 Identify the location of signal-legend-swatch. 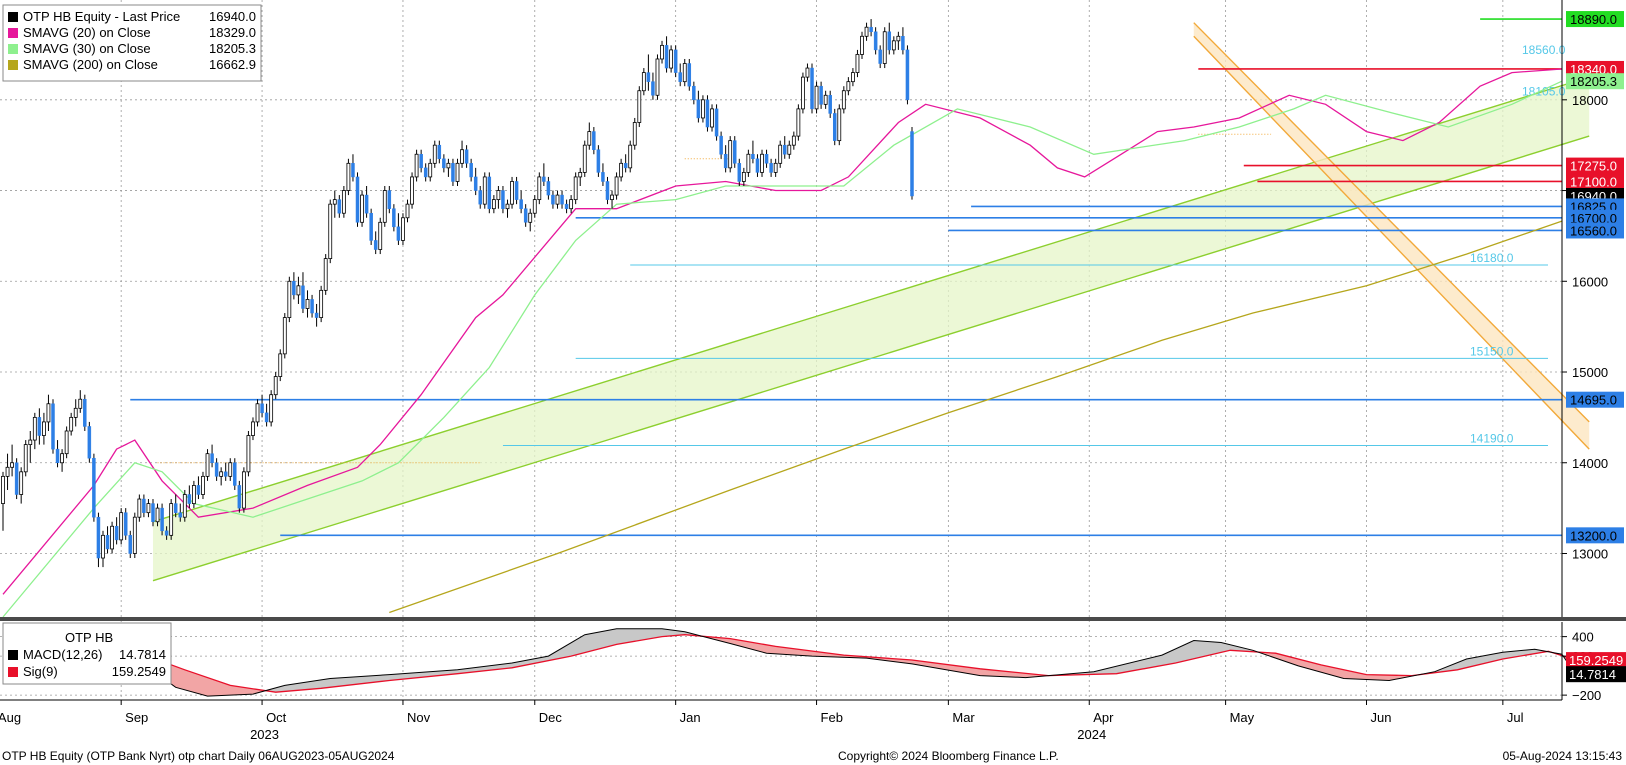
(13, 672).